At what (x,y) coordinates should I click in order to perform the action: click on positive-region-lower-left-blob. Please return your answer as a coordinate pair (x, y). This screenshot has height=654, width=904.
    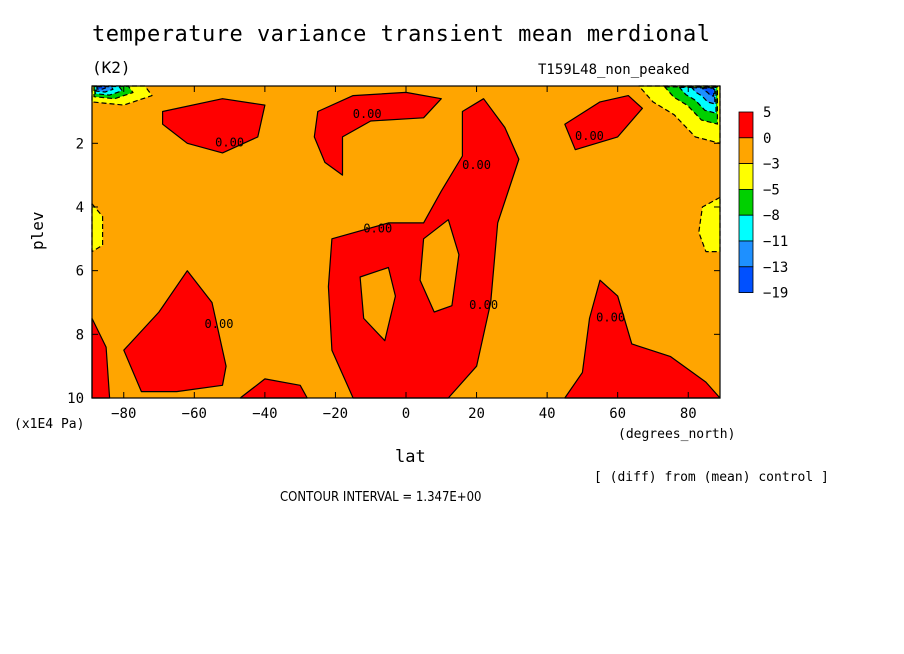
    Looking at the image, I should click on (175, 331).